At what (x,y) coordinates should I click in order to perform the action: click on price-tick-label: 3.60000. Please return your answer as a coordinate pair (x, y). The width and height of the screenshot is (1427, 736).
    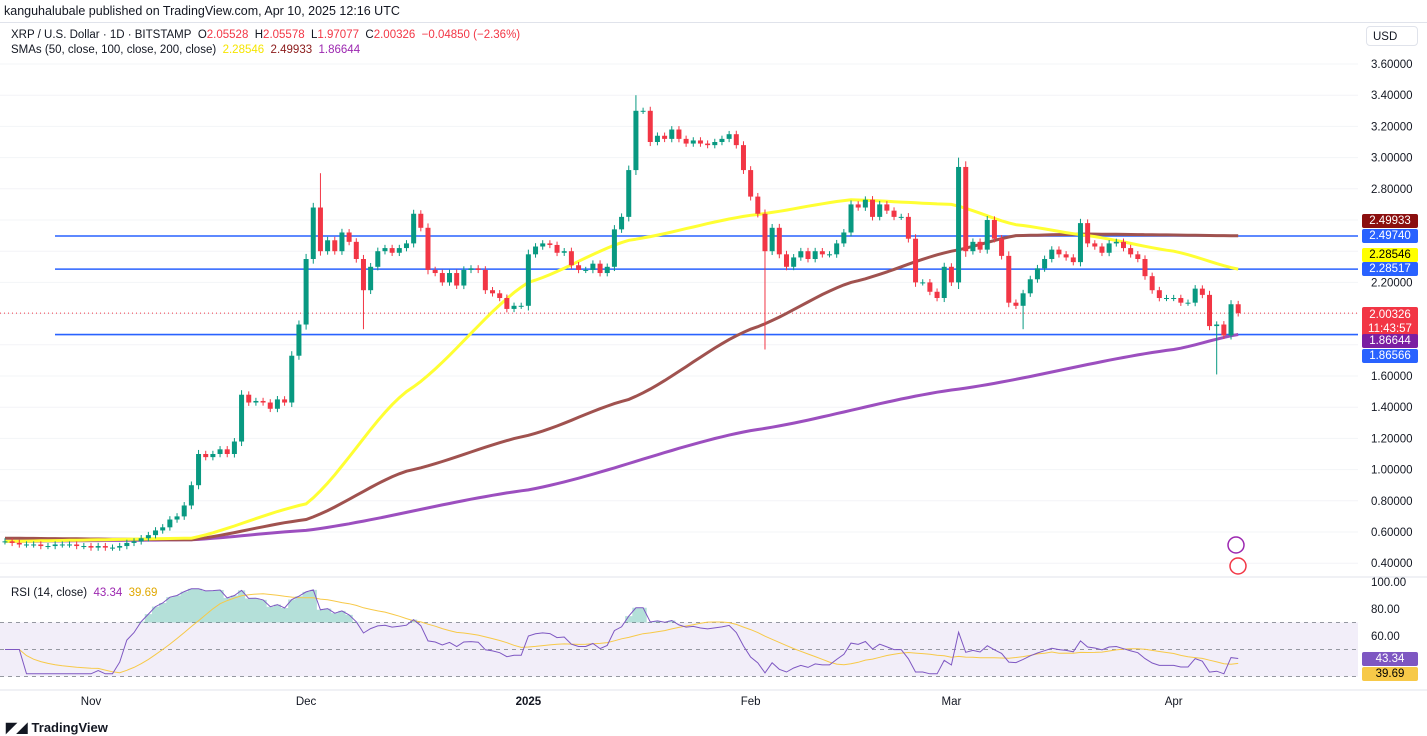
    Looking at the image, I should click on (1392, 65).